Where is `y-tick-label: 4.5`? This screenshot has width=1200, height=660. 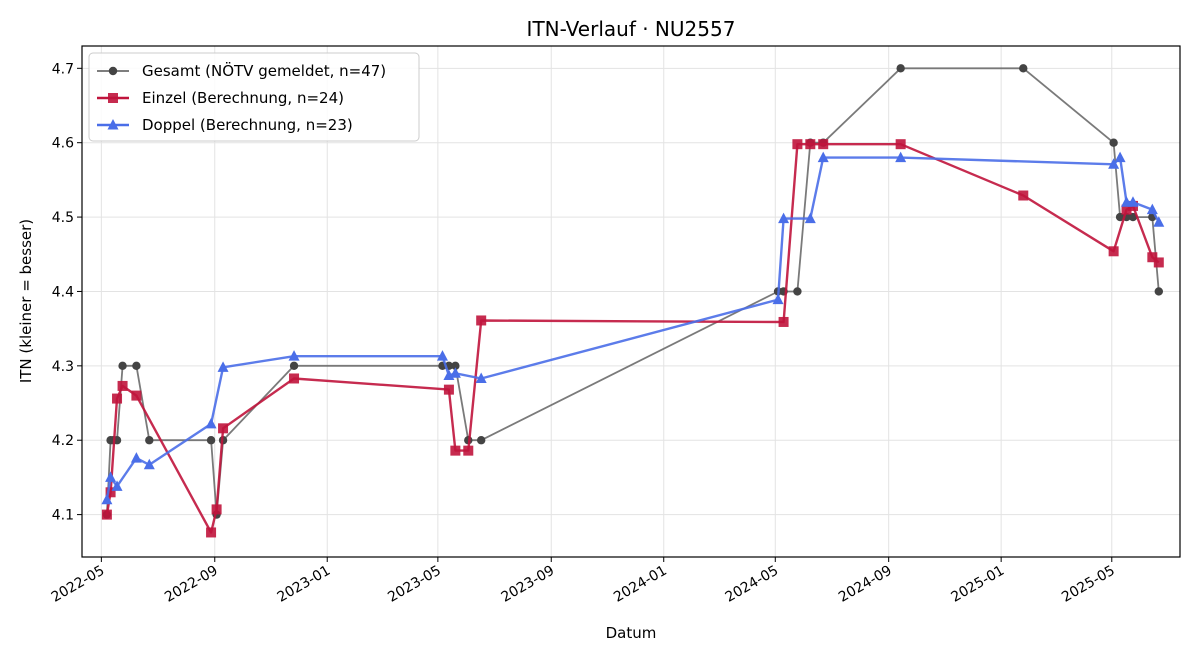
y-tick-label: 4.5 is located at coordinates (63, 218).